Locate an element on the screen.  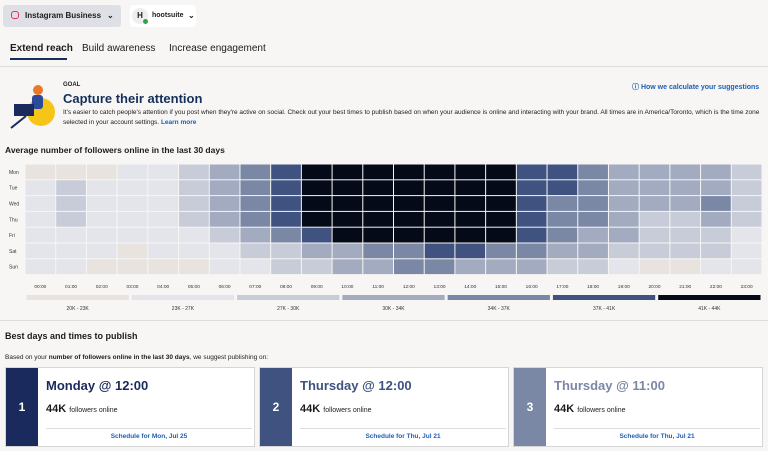
hour-label: 12:00 is located at coordinates (409, 287).